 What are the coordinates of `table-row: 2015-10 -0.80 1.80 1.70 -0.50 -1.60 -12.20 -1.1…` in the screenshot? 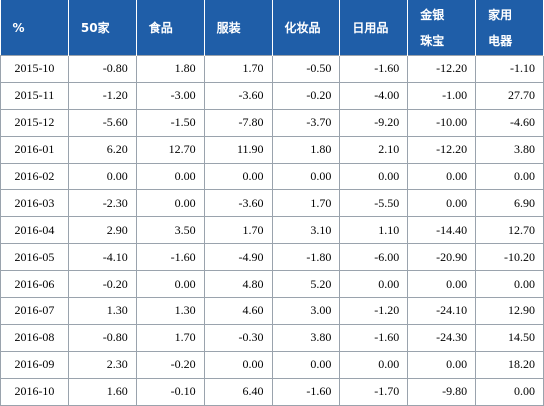 It's located at (272, 69).